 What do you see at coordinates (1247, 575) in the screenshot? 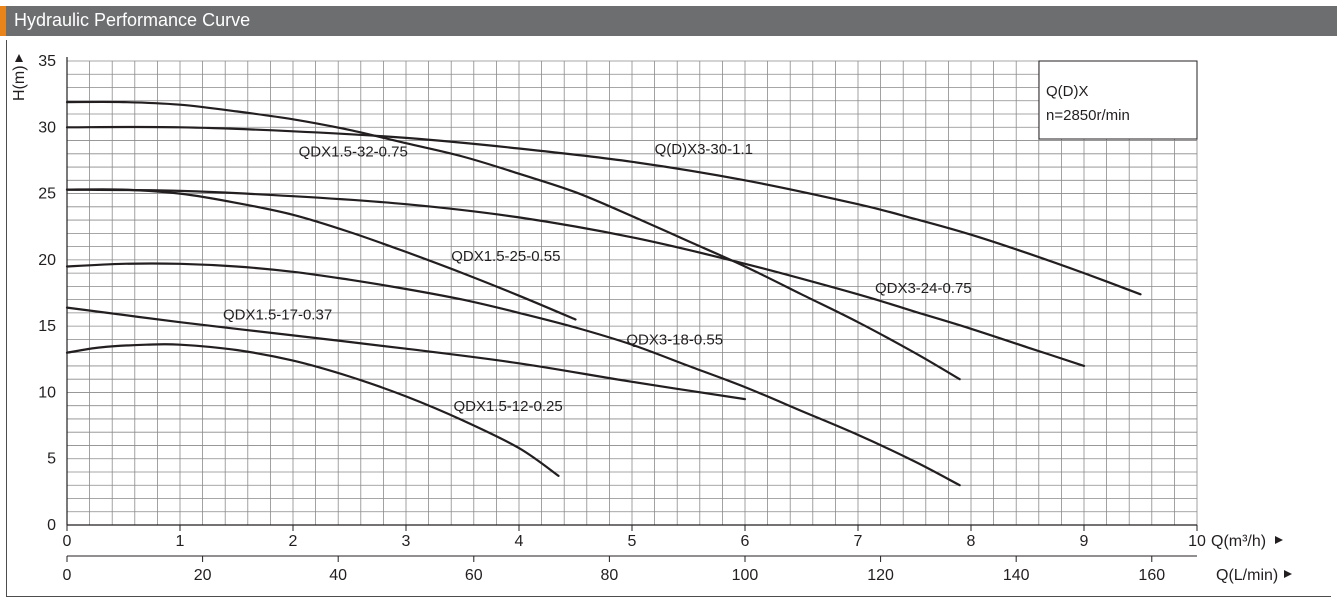
I see `x2-axis-label: Q(L/min)` at bounding box center [1247, 575].